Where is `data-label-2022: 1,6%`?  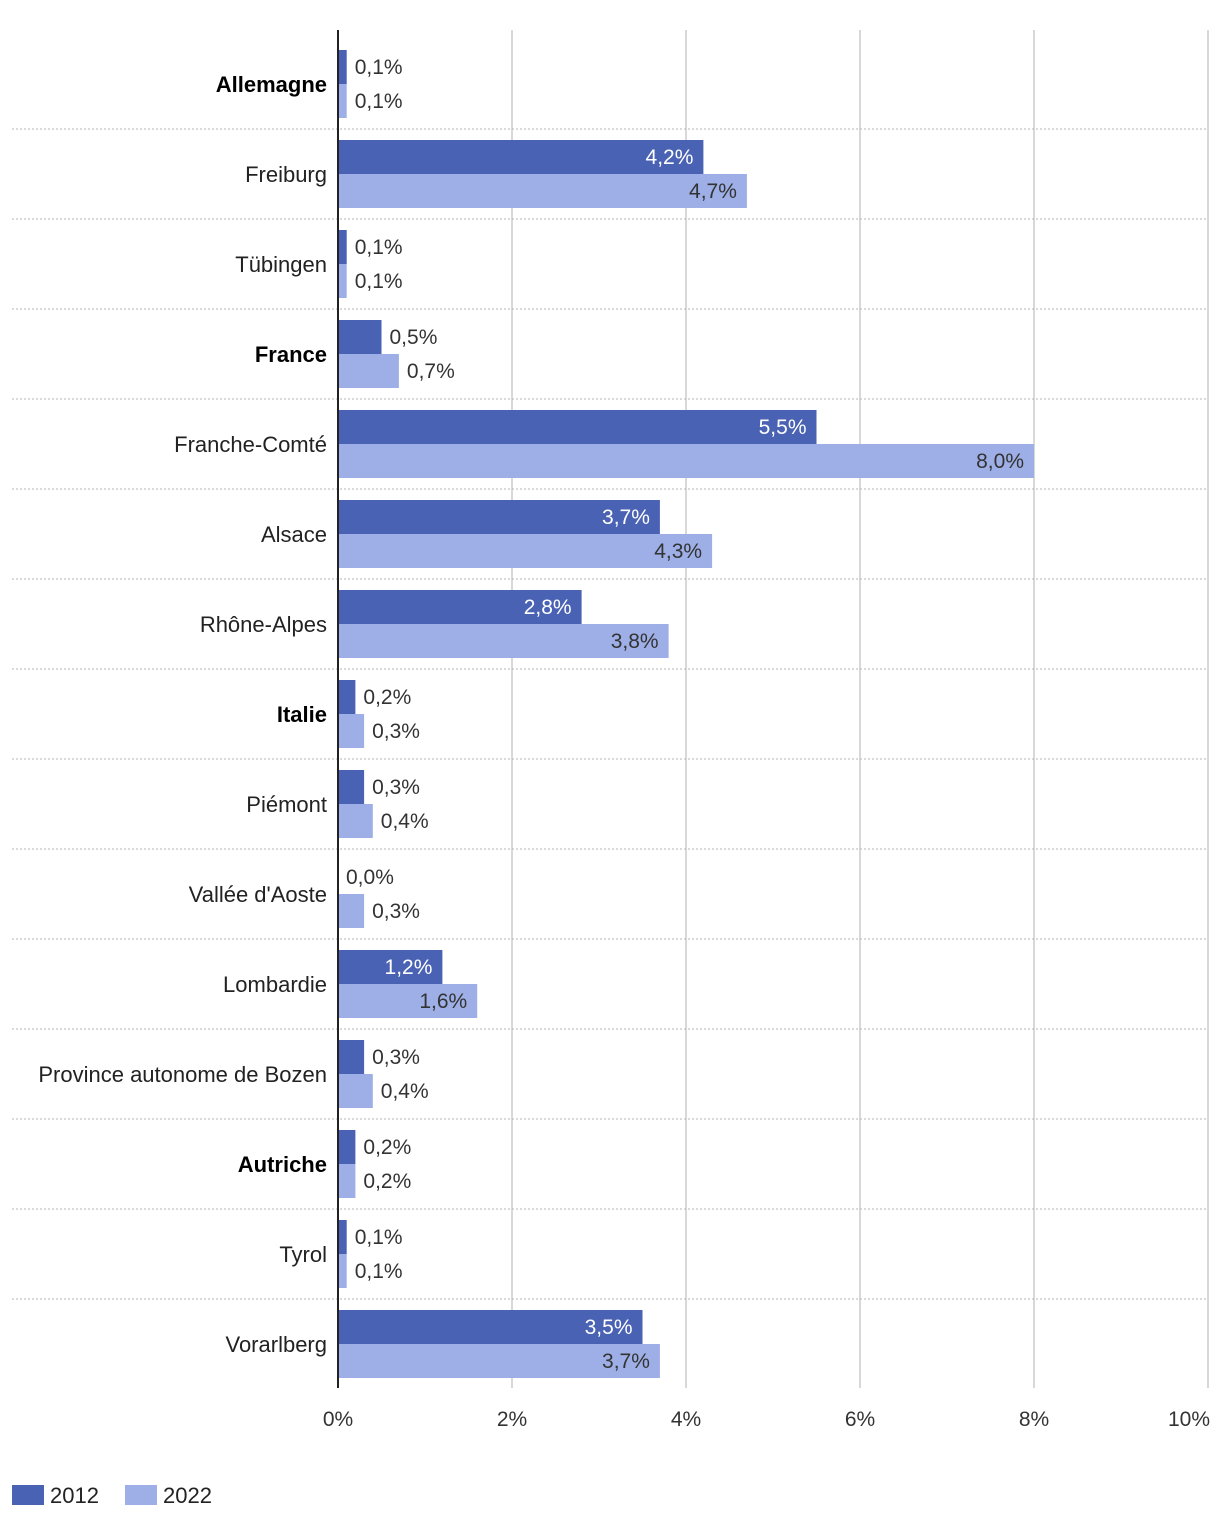
data-label-2022: 1,6% is located at coordinates (443, 1001).